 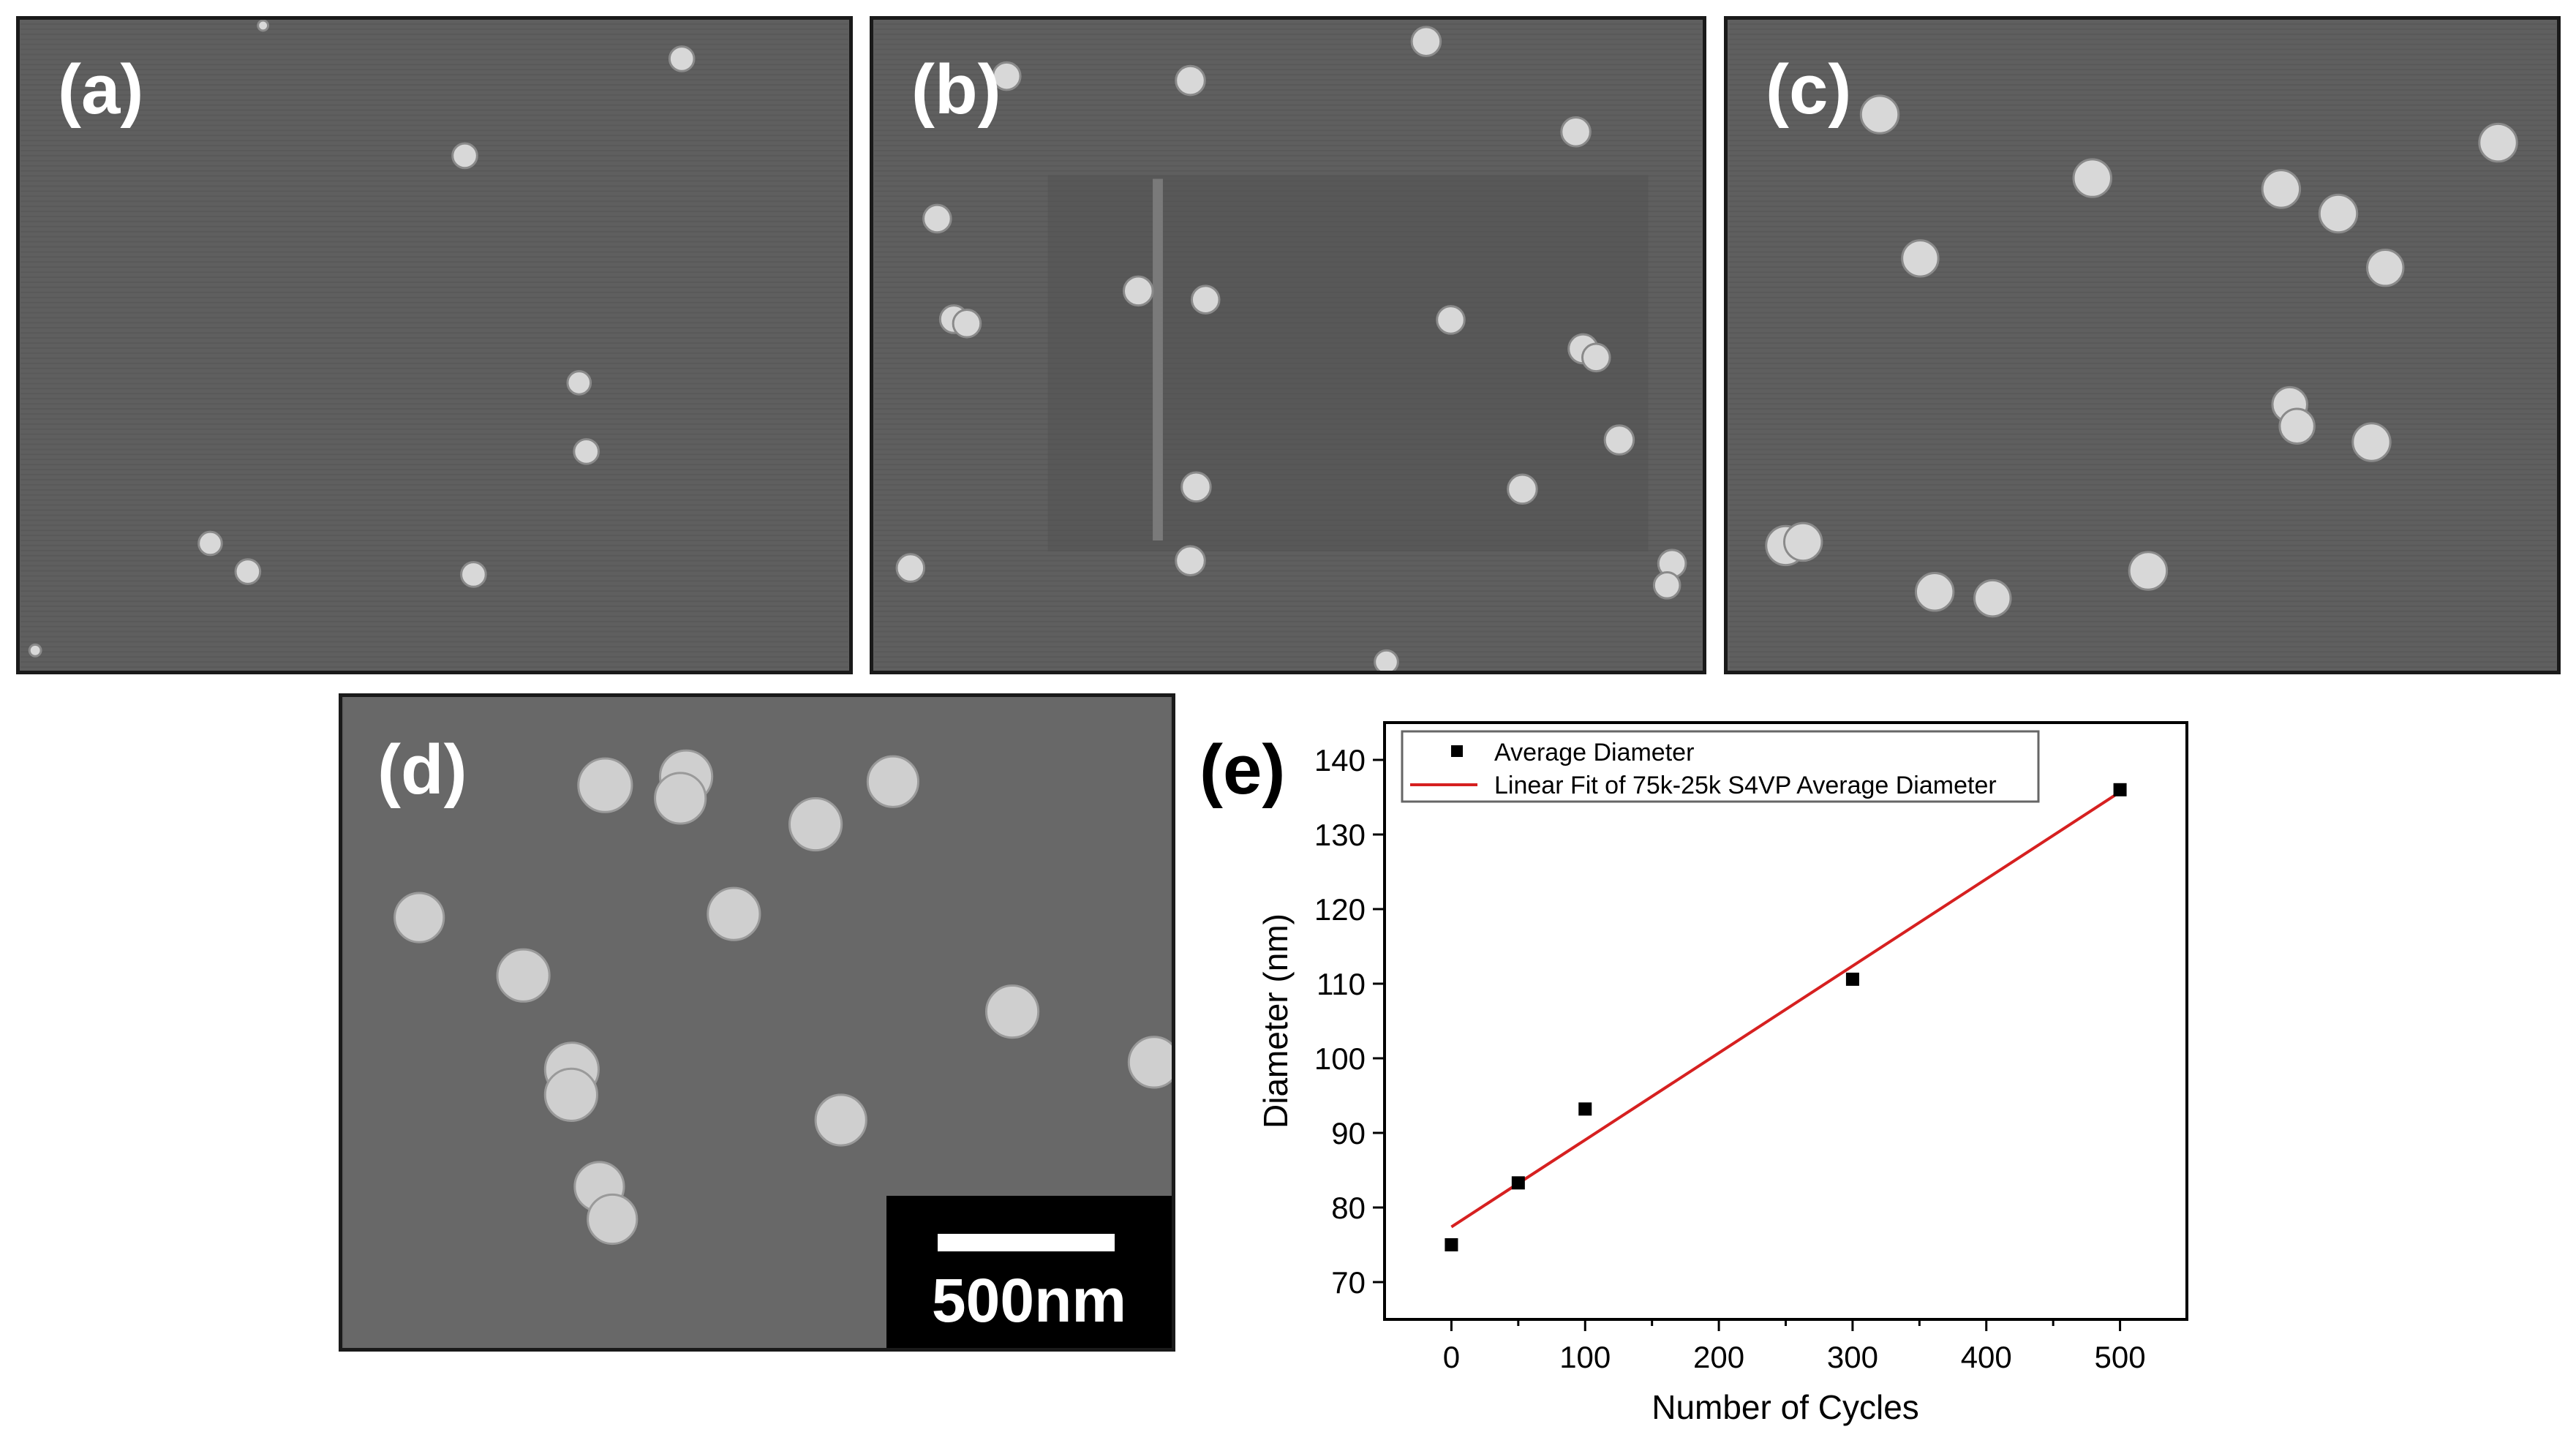 What do you see at coordinates (1341, 984) in the screenshot?
I see `y-tick-label: 110` at bounding box center [1341, 984].